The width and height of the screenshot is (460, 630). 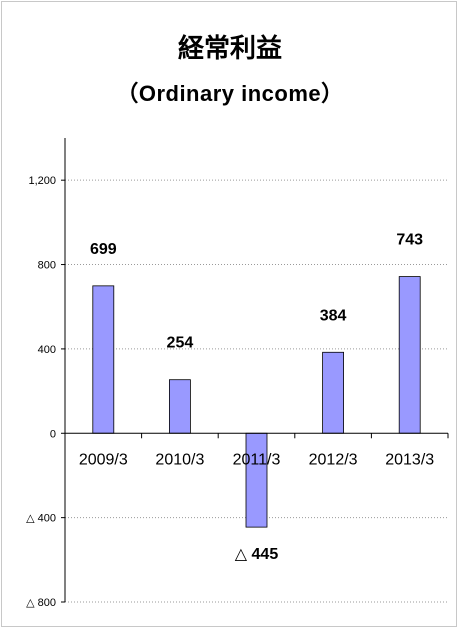 I want to click on chart-title: 経常利益, so click(x=229, y=48).